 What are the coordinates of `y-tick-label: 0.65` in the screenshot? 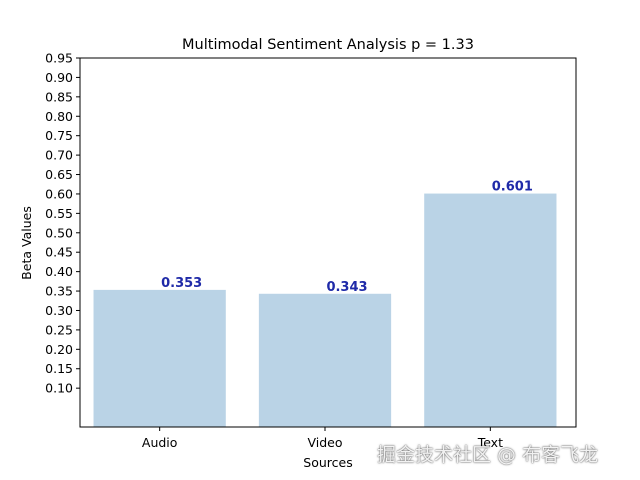 It's located at (59, 174).